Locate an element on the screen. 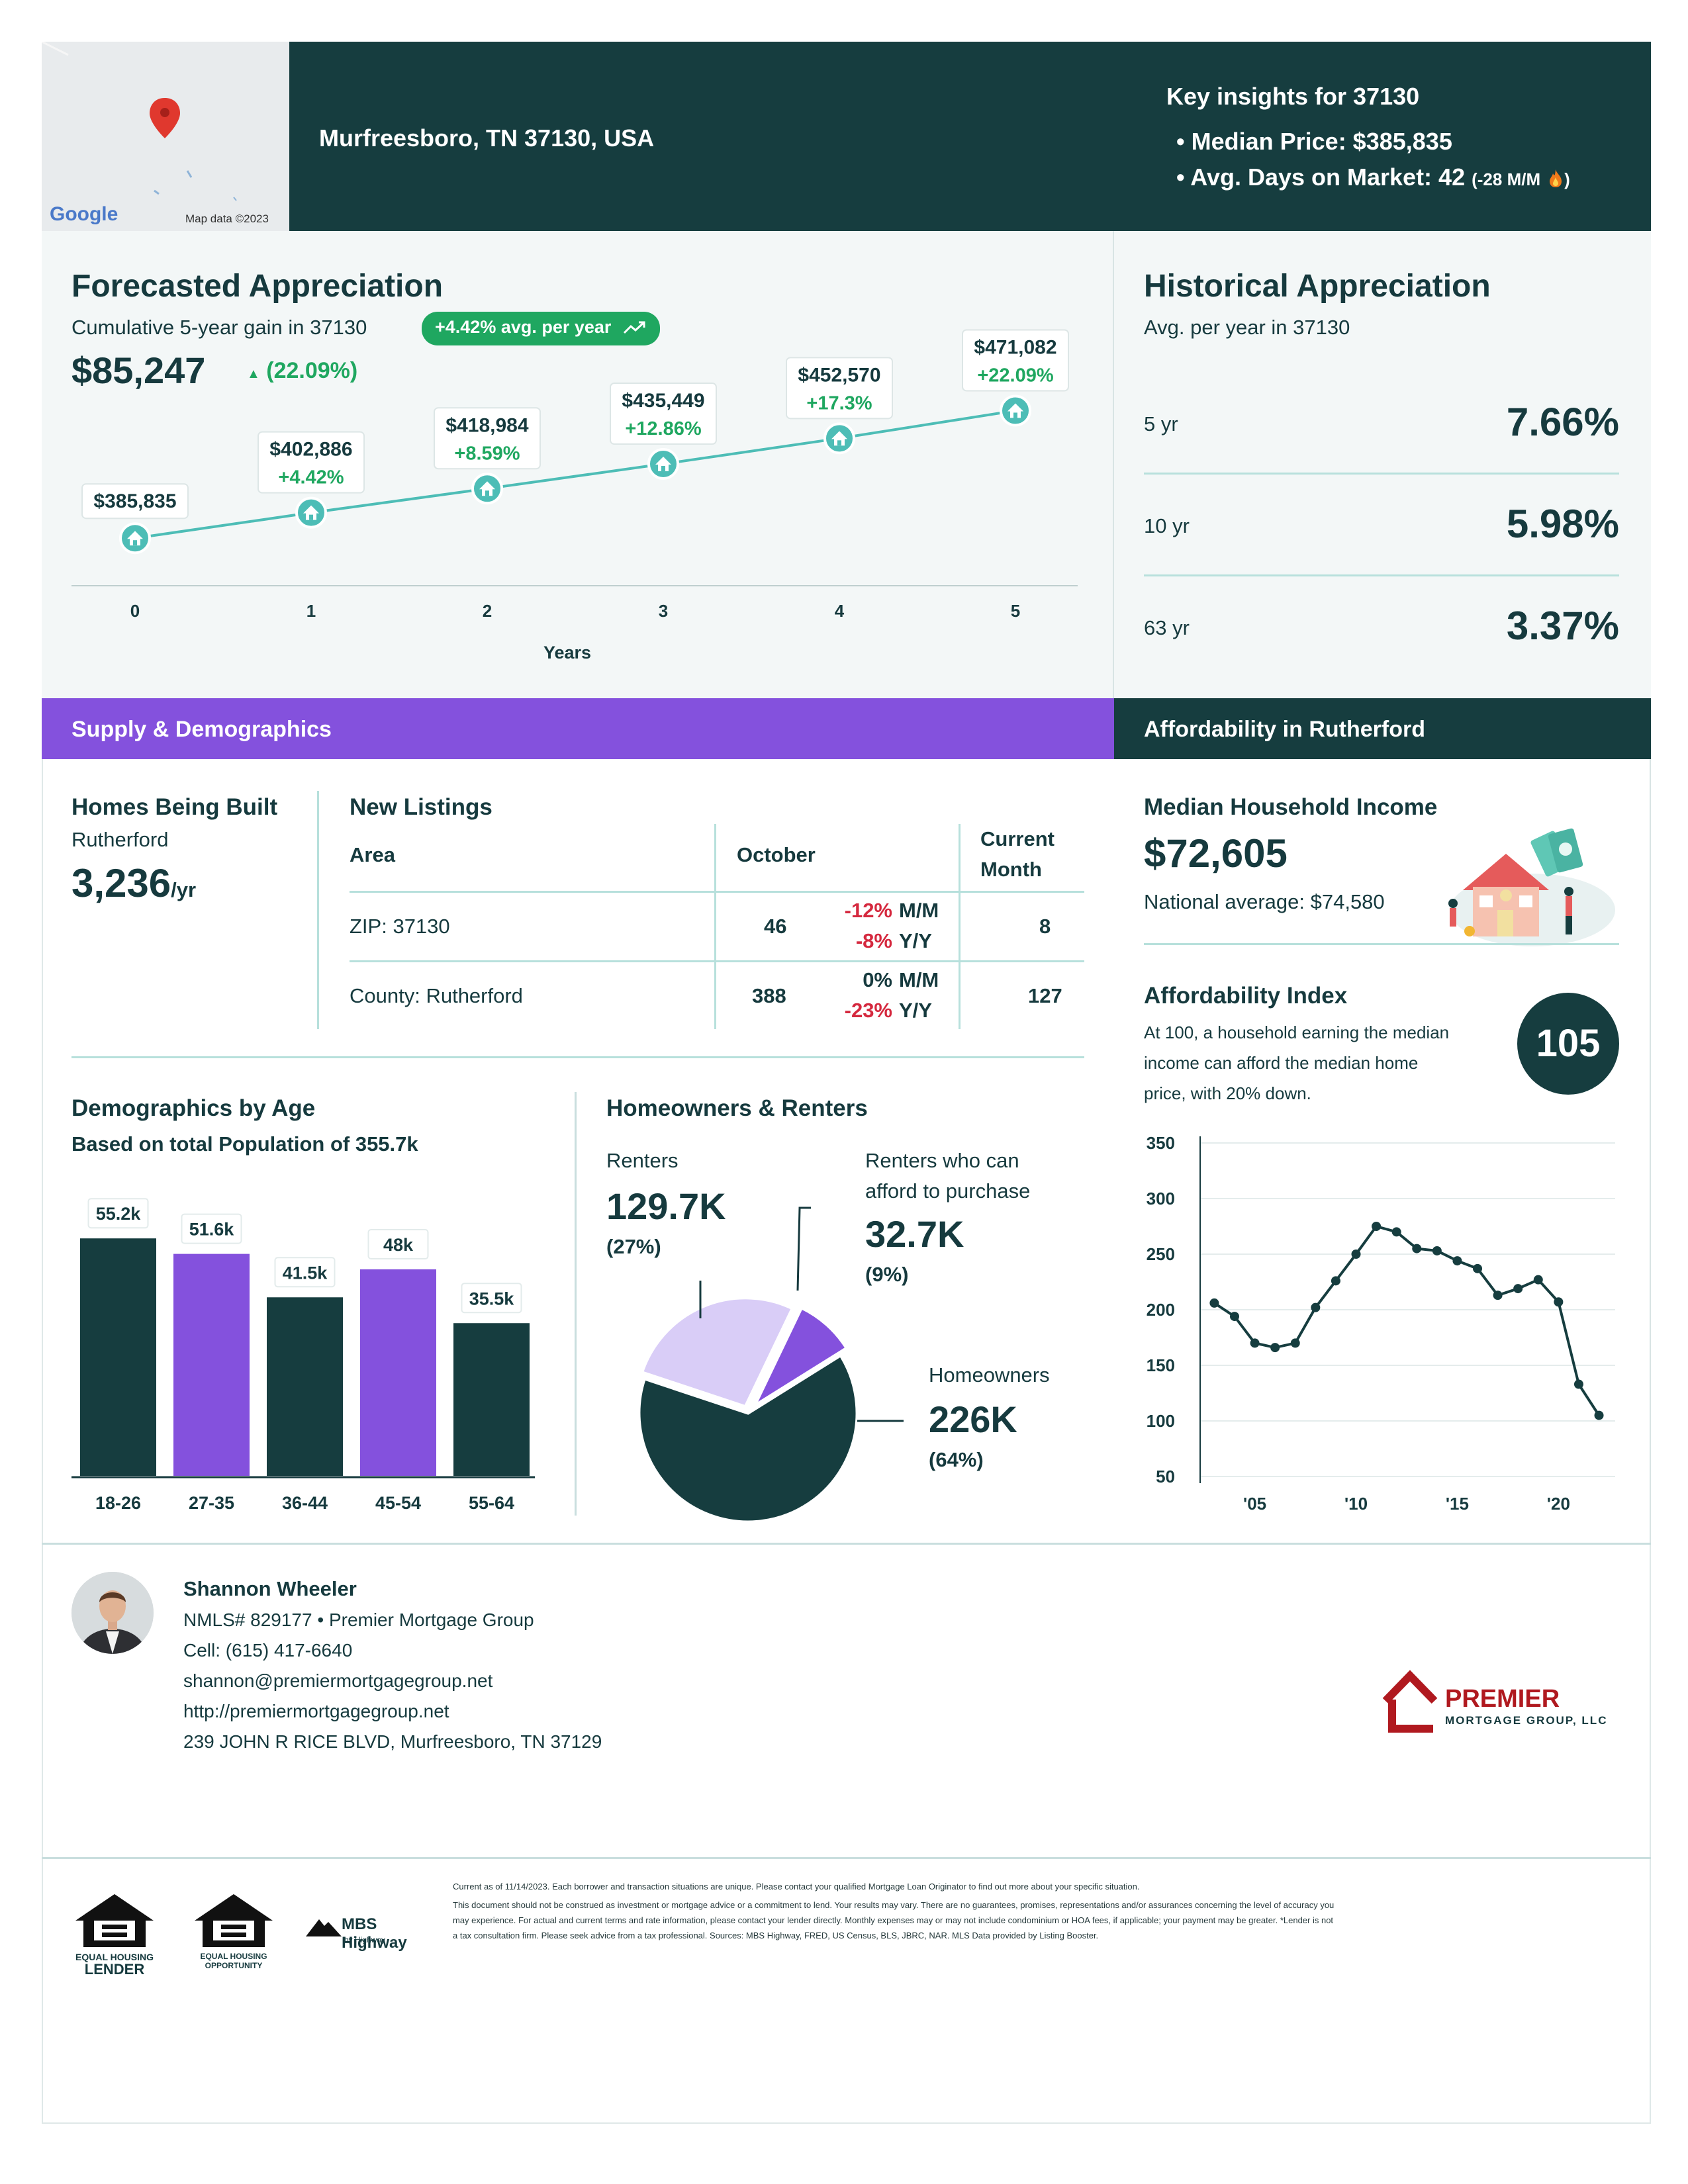 The image size is (1688, 2184). demo-divider is located at coordinates (576, 1304).